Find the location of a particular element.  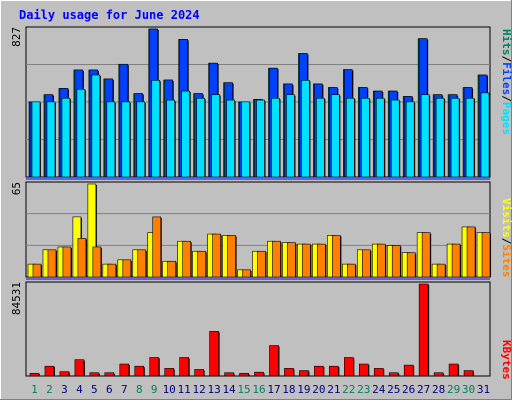

day-label-8: 8 is located at coordinates (139, 389).